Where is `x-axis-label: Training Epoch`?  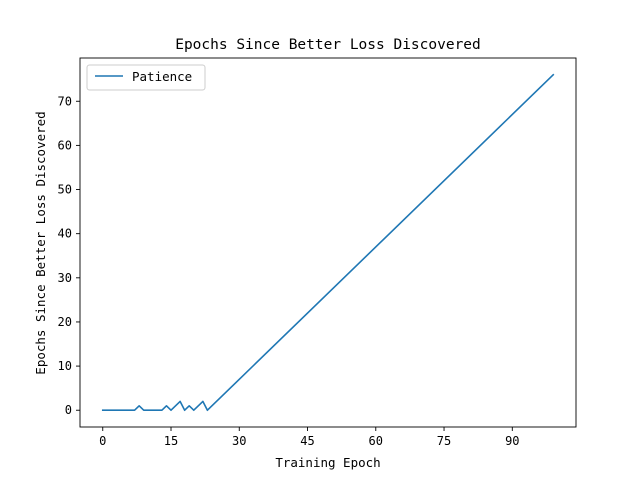
x-axis-label: Training Epoch is located at coordinates (327, 462).